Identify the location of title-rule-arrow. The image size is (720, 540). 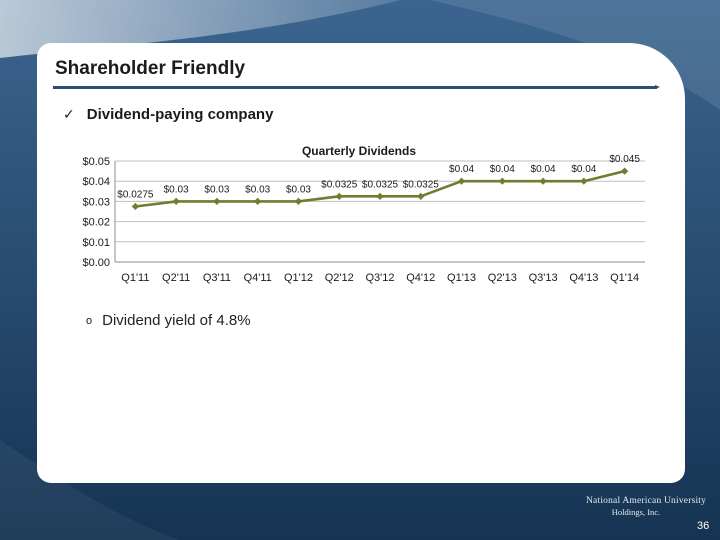
(657, 87).